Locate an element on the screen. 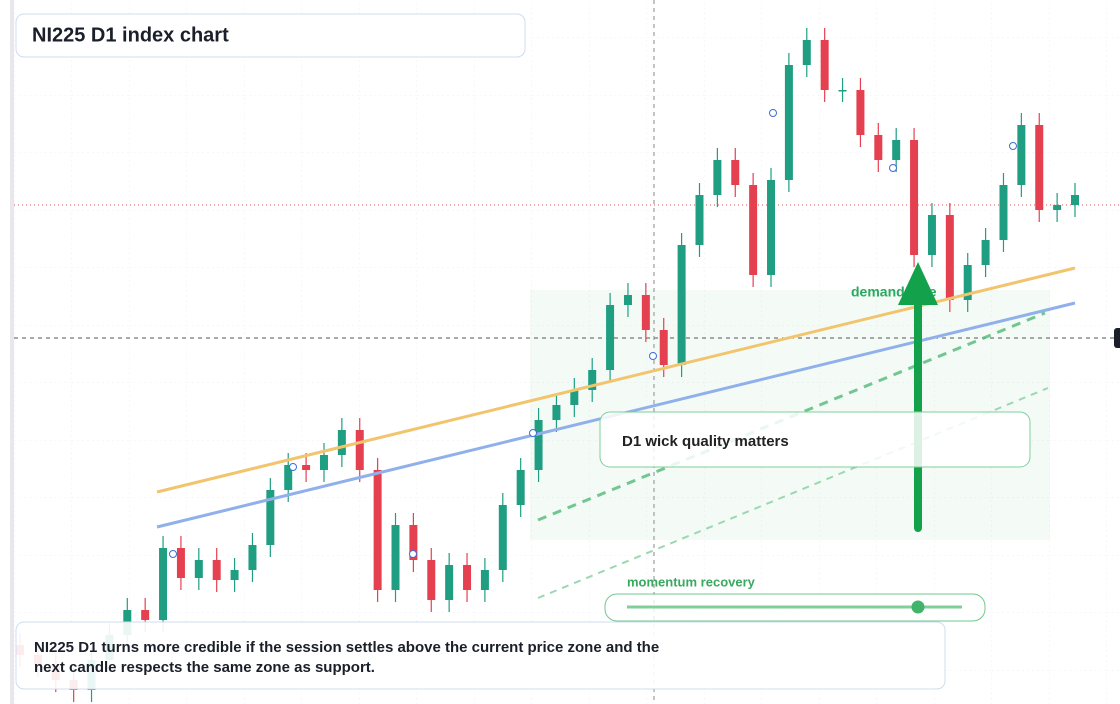 Image resolution: width=1120 pixels, height=704 pixels. slider-knob is located at coordinates (918, 607).